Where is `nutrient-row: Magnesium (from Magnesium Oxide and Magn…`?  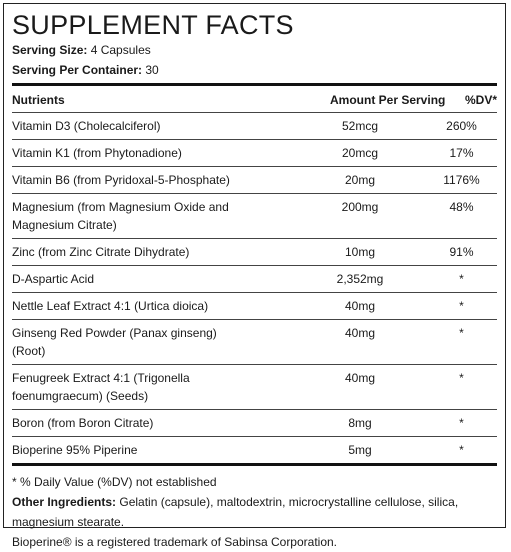 nutrient-row: Magnesium (from Magnesium Oxide and Magn… is located at coordinates (254, 215).